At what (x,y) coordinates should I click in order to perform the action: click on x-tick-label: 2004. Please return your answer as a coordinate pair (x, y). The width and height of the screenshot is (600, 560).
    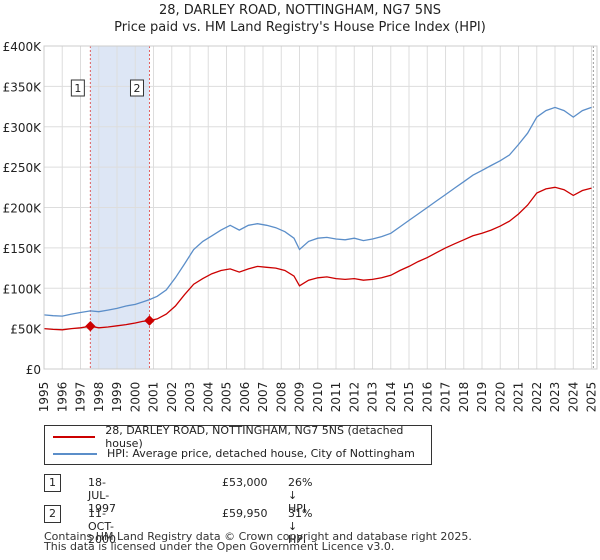
    Looking at the image, I should click on (208, 397).